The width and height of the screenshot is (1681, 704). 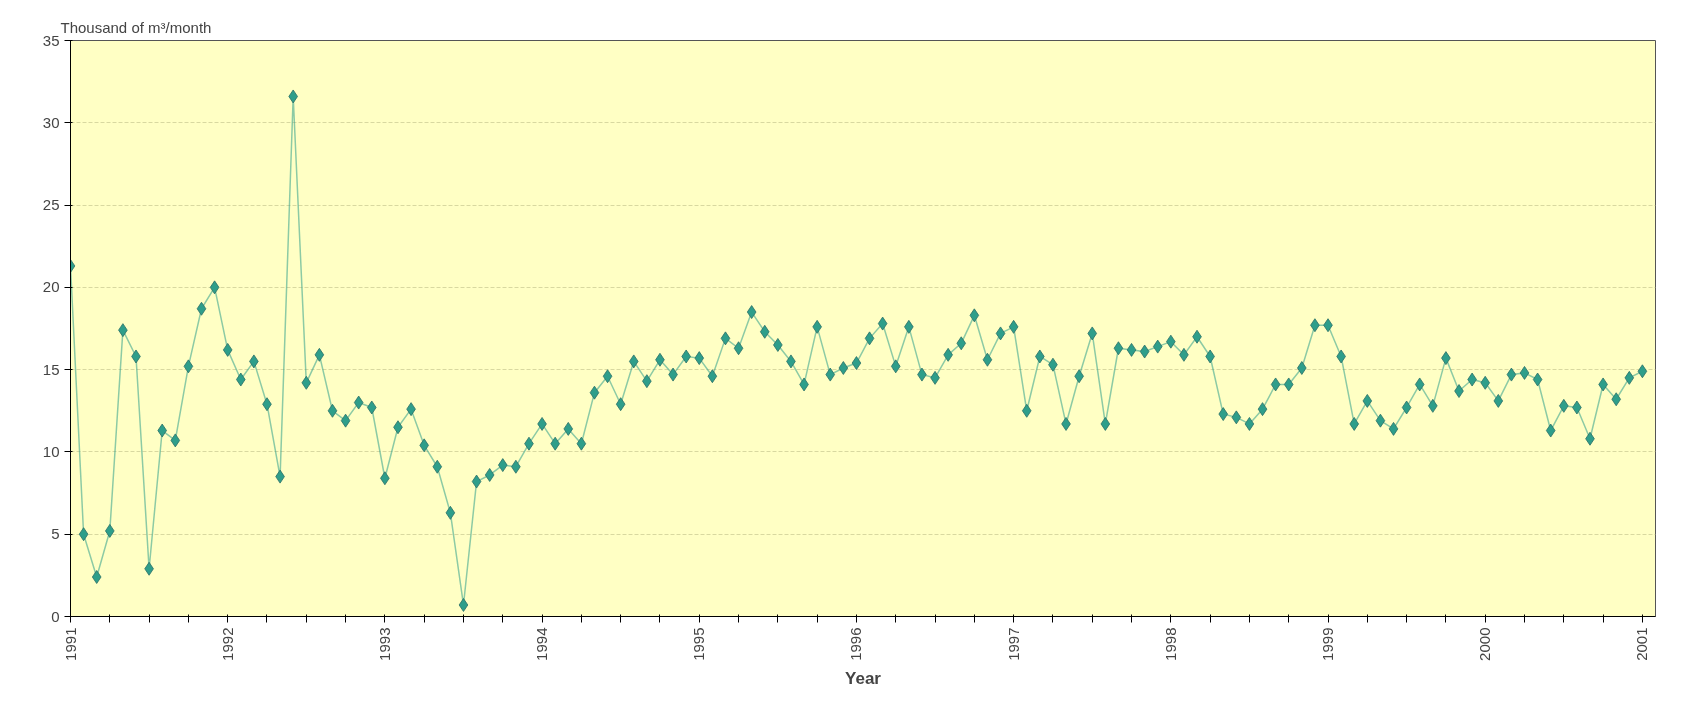 What do you see at coordinates (51, 40) in the screenshot?
I see `y-tick-label: 35` at bounding box center [51, 40].